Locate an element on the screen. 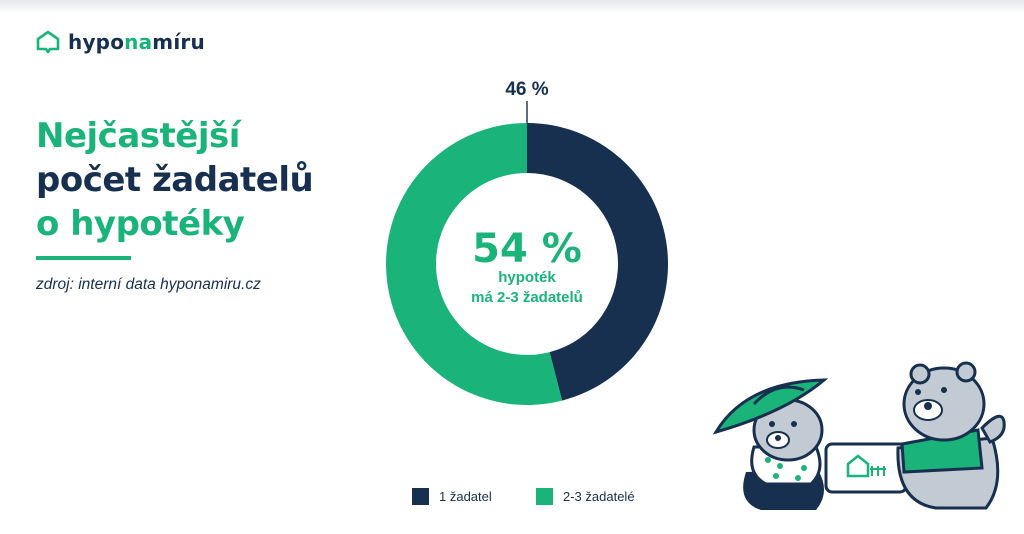  left-bear is located at coordinates (770, 444).